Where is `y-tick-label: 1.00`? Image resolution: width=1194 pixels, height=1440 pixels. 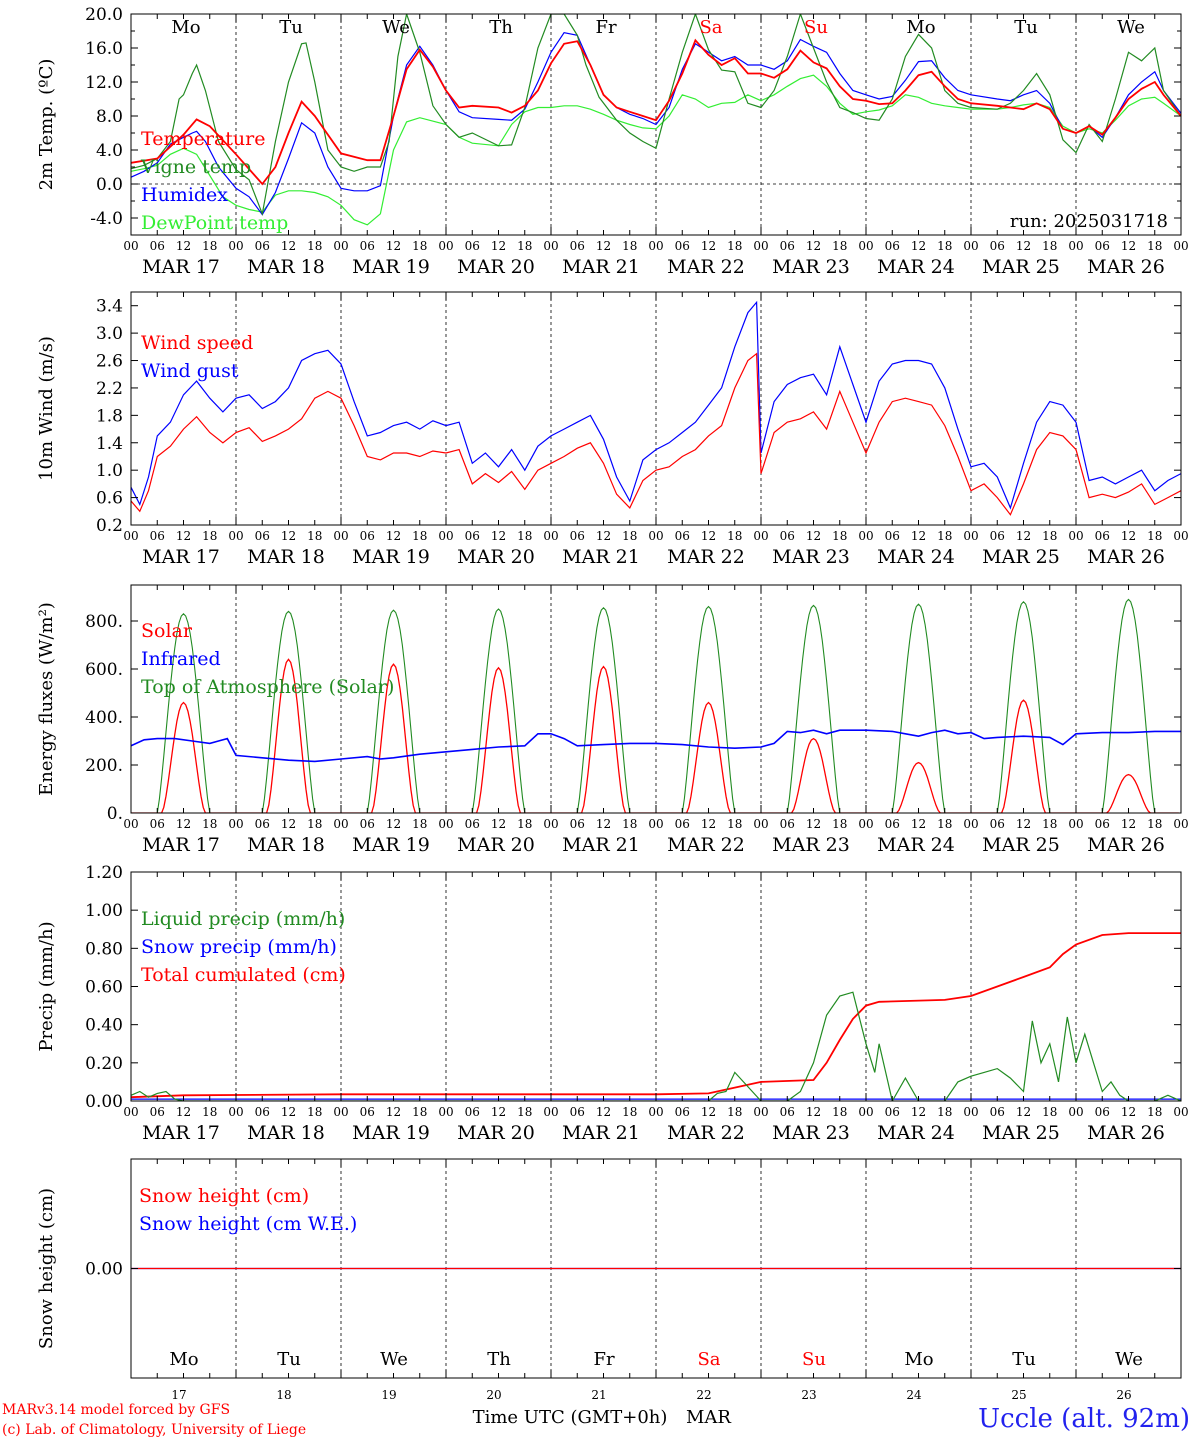 y-tick-label: 1.00 is located at coordinates (104, 911).